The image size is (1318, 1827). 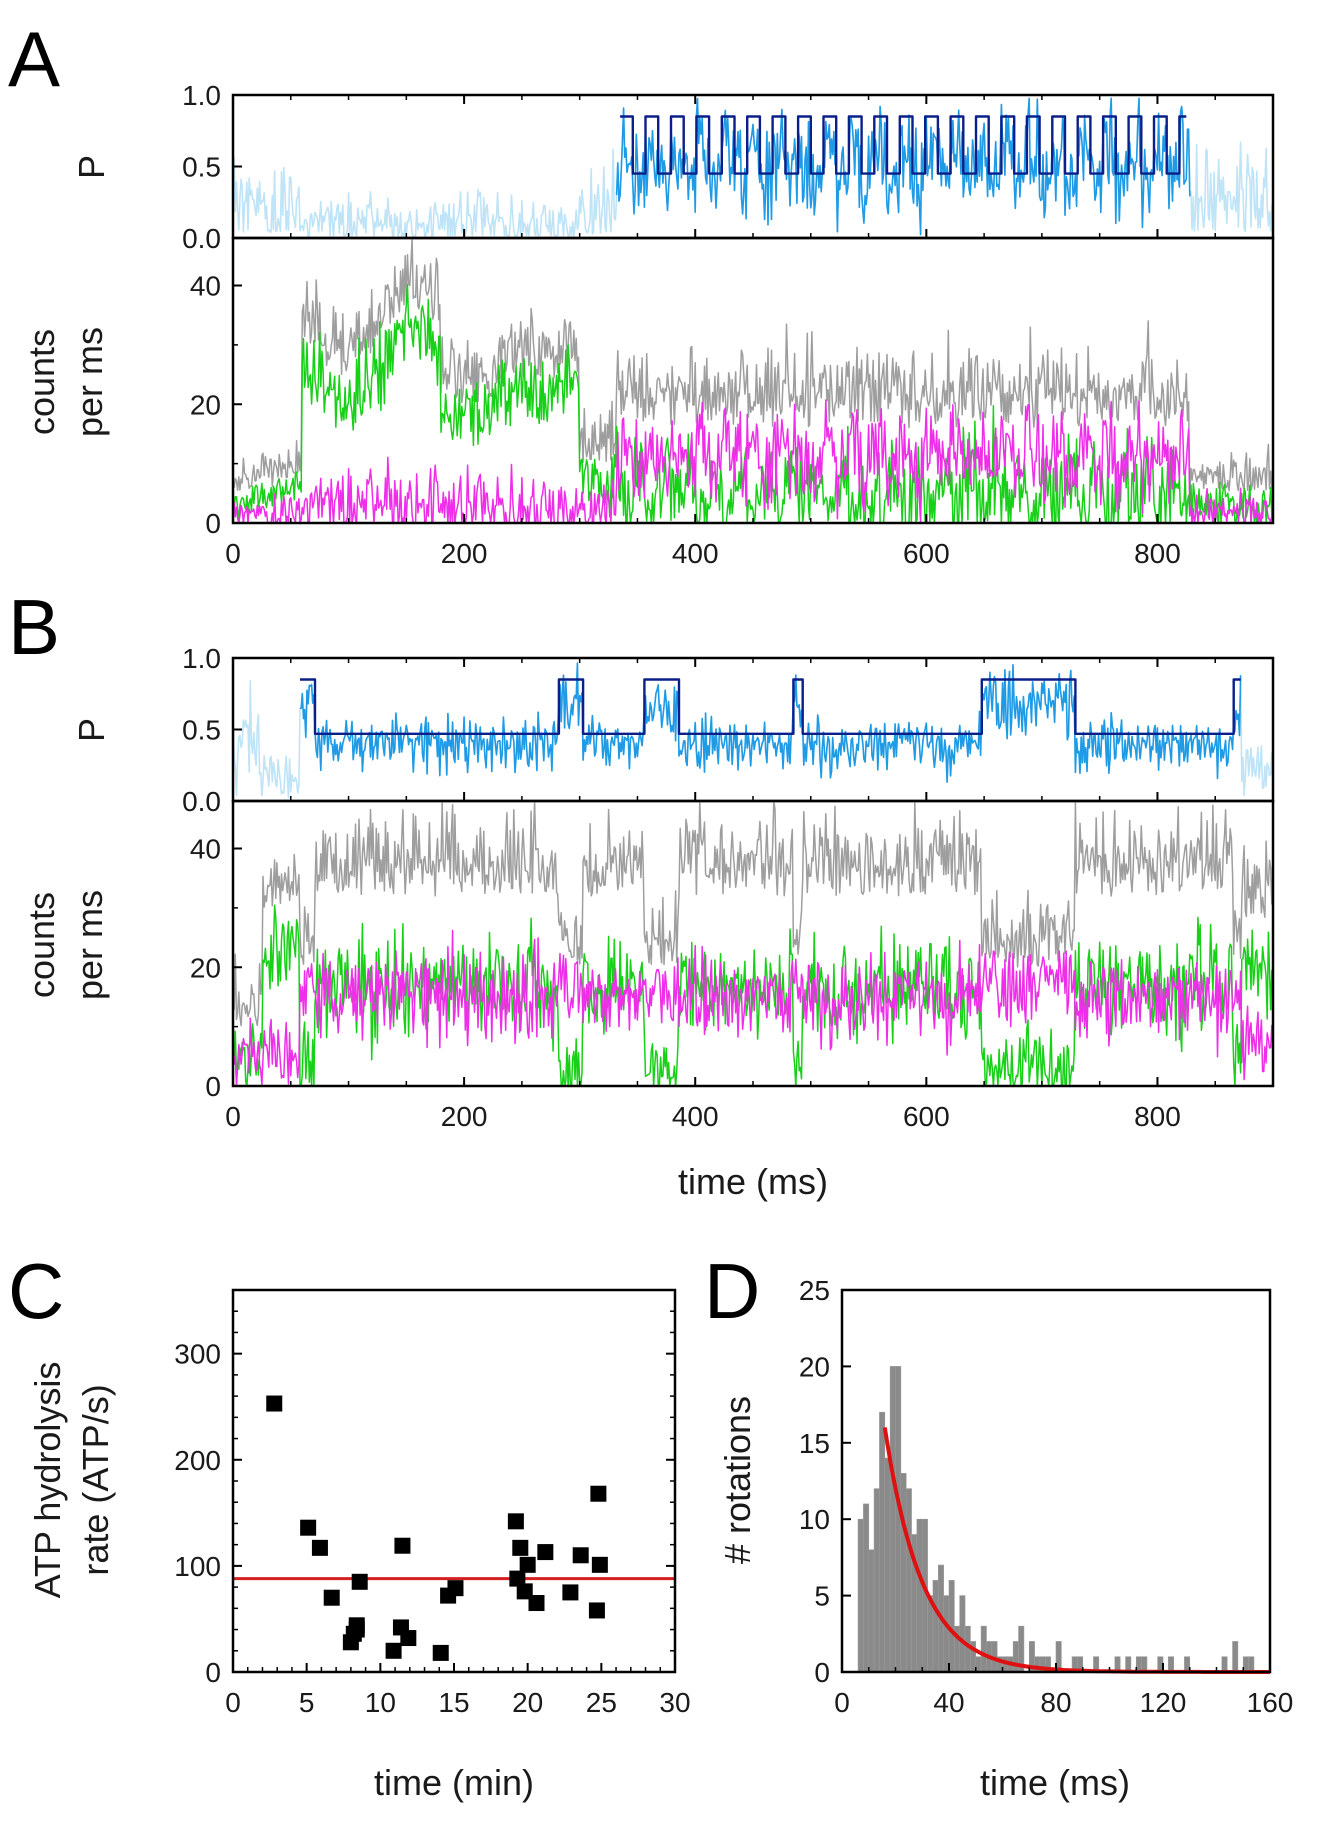 I want to click on A-count-xtick-label: 200, so click(x=464, y=553).